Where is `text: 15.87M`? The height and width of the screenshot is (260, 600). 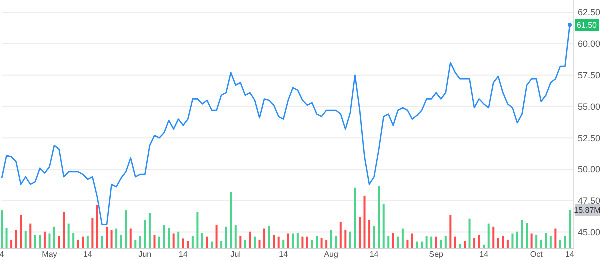 text: 15.87M is located at coordinates (587, 210).